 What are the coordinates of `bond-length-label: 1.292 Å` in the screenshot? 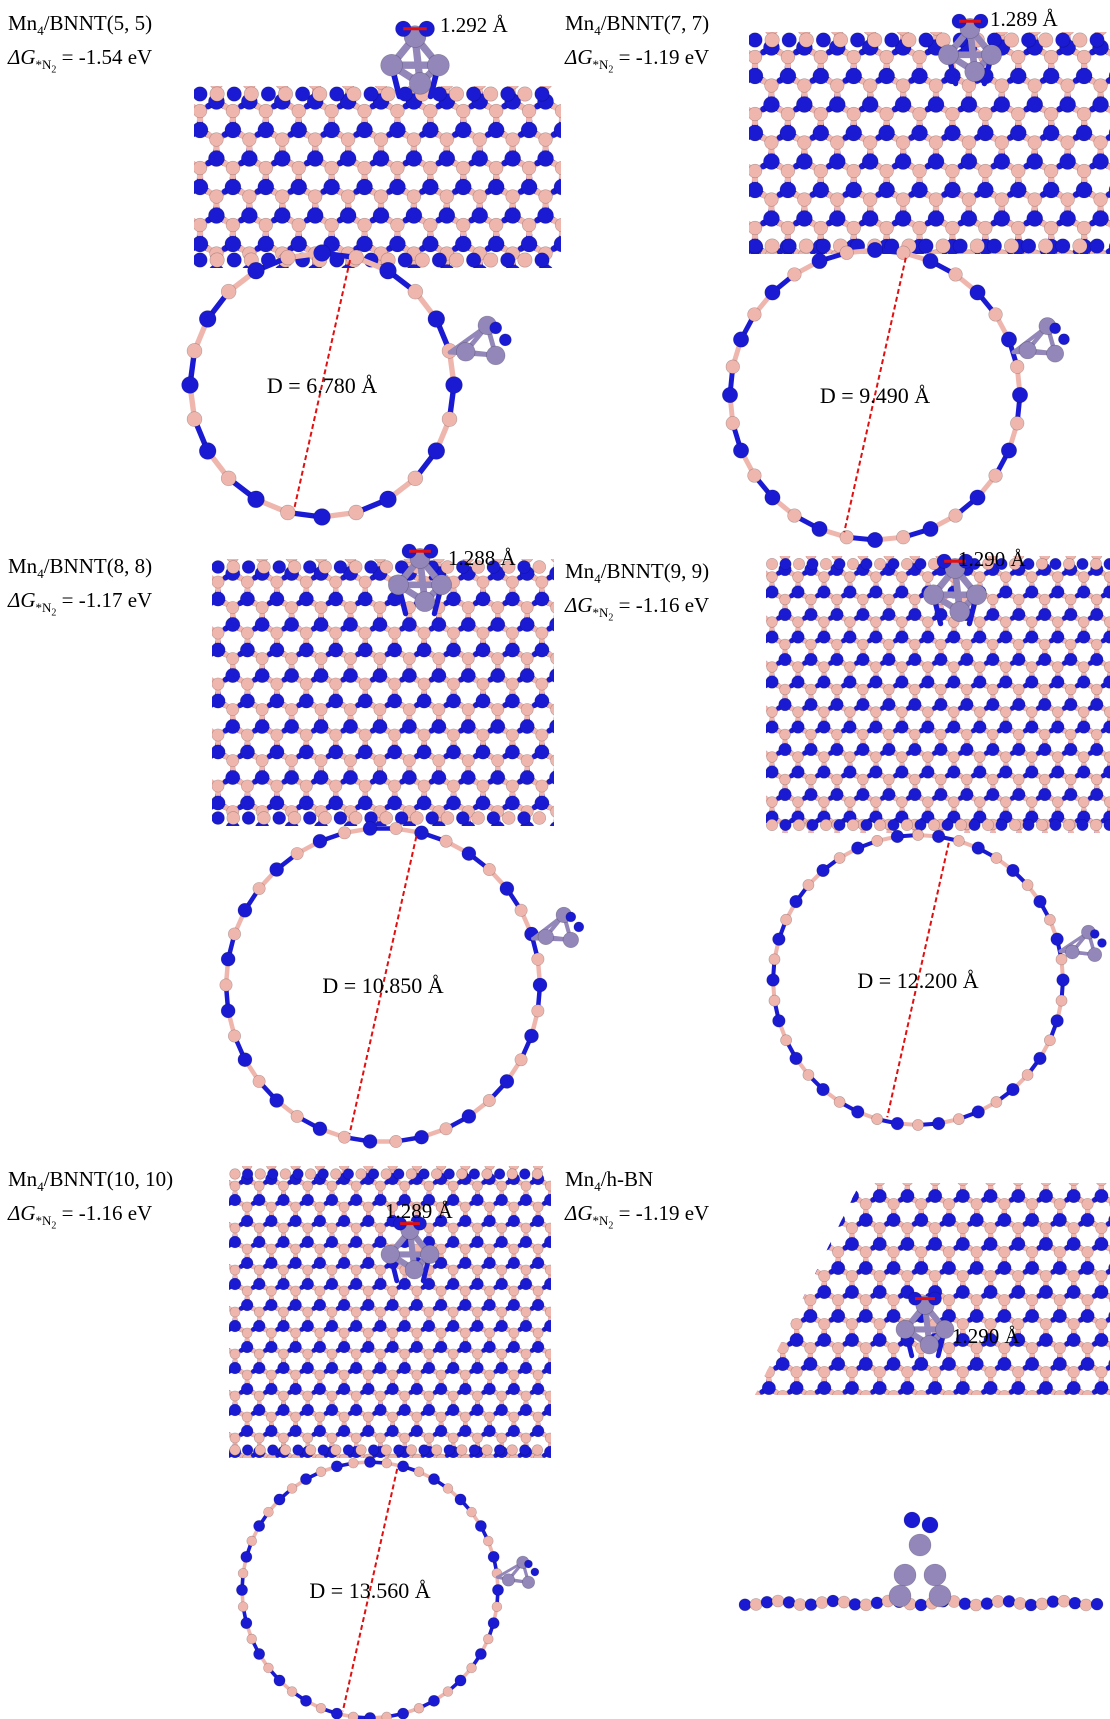 It's located at (474, 25).